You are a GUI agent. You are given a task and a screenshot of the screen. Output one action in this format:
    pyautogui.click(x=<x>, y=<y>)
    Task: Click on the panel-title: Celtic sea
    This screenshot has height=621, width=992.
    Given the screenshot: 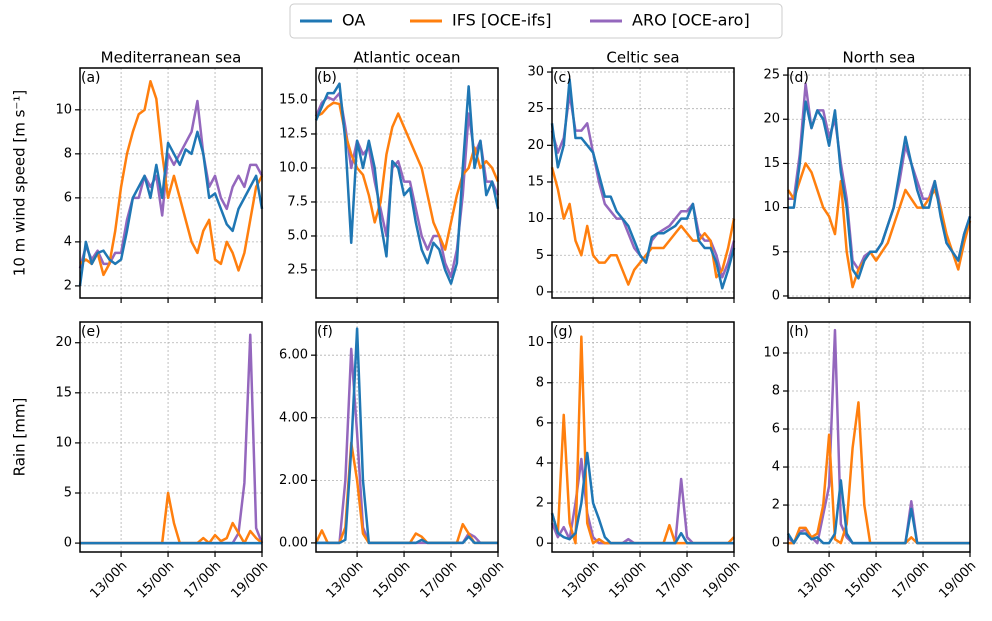 What is the action you would take?
    pyautogui.click(x=642, y=58)
    